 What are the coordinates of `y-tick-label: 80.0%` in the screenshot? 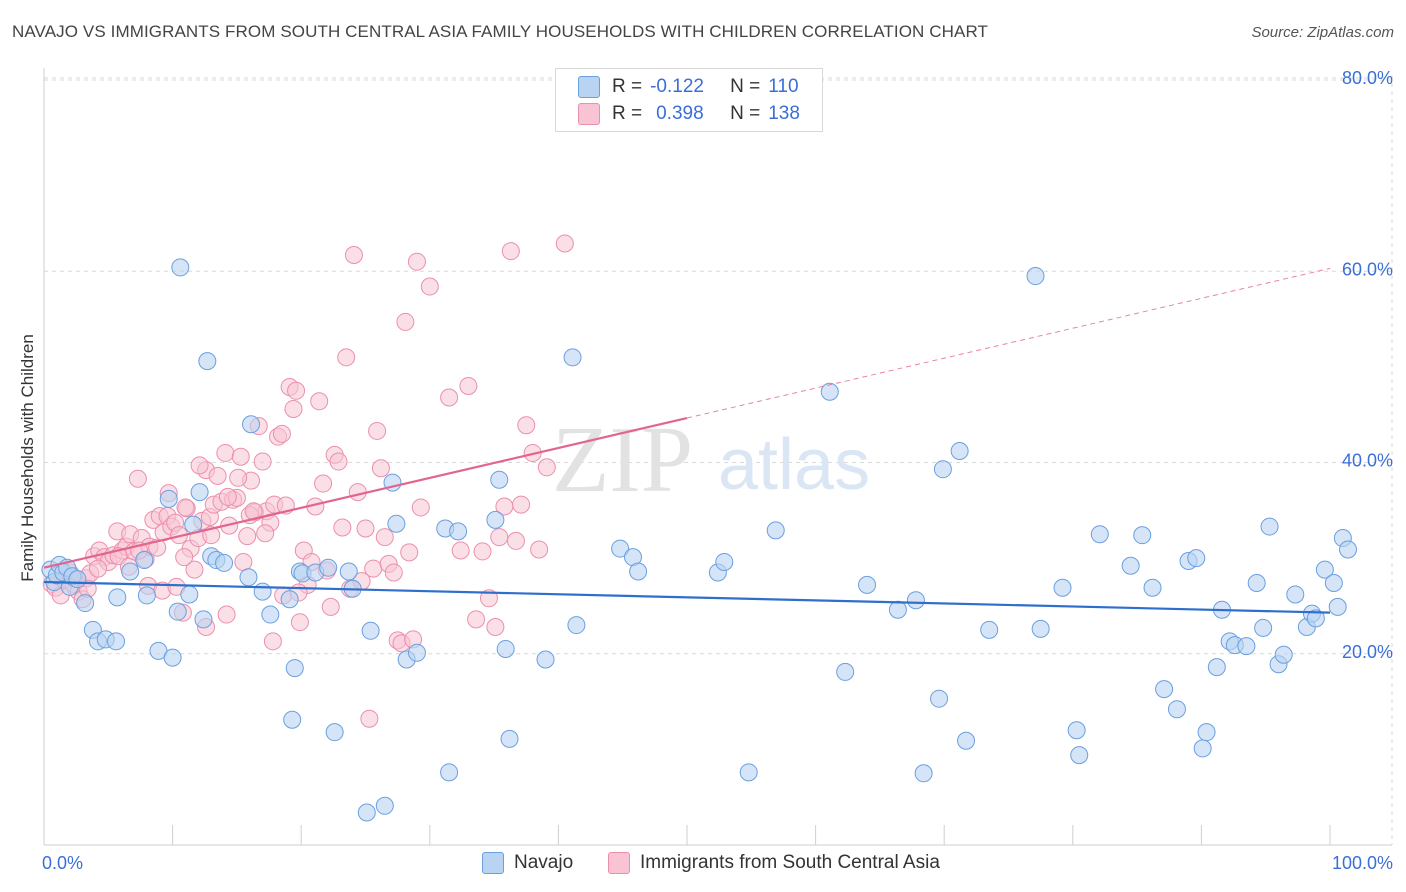 It's located at (1367, 78).